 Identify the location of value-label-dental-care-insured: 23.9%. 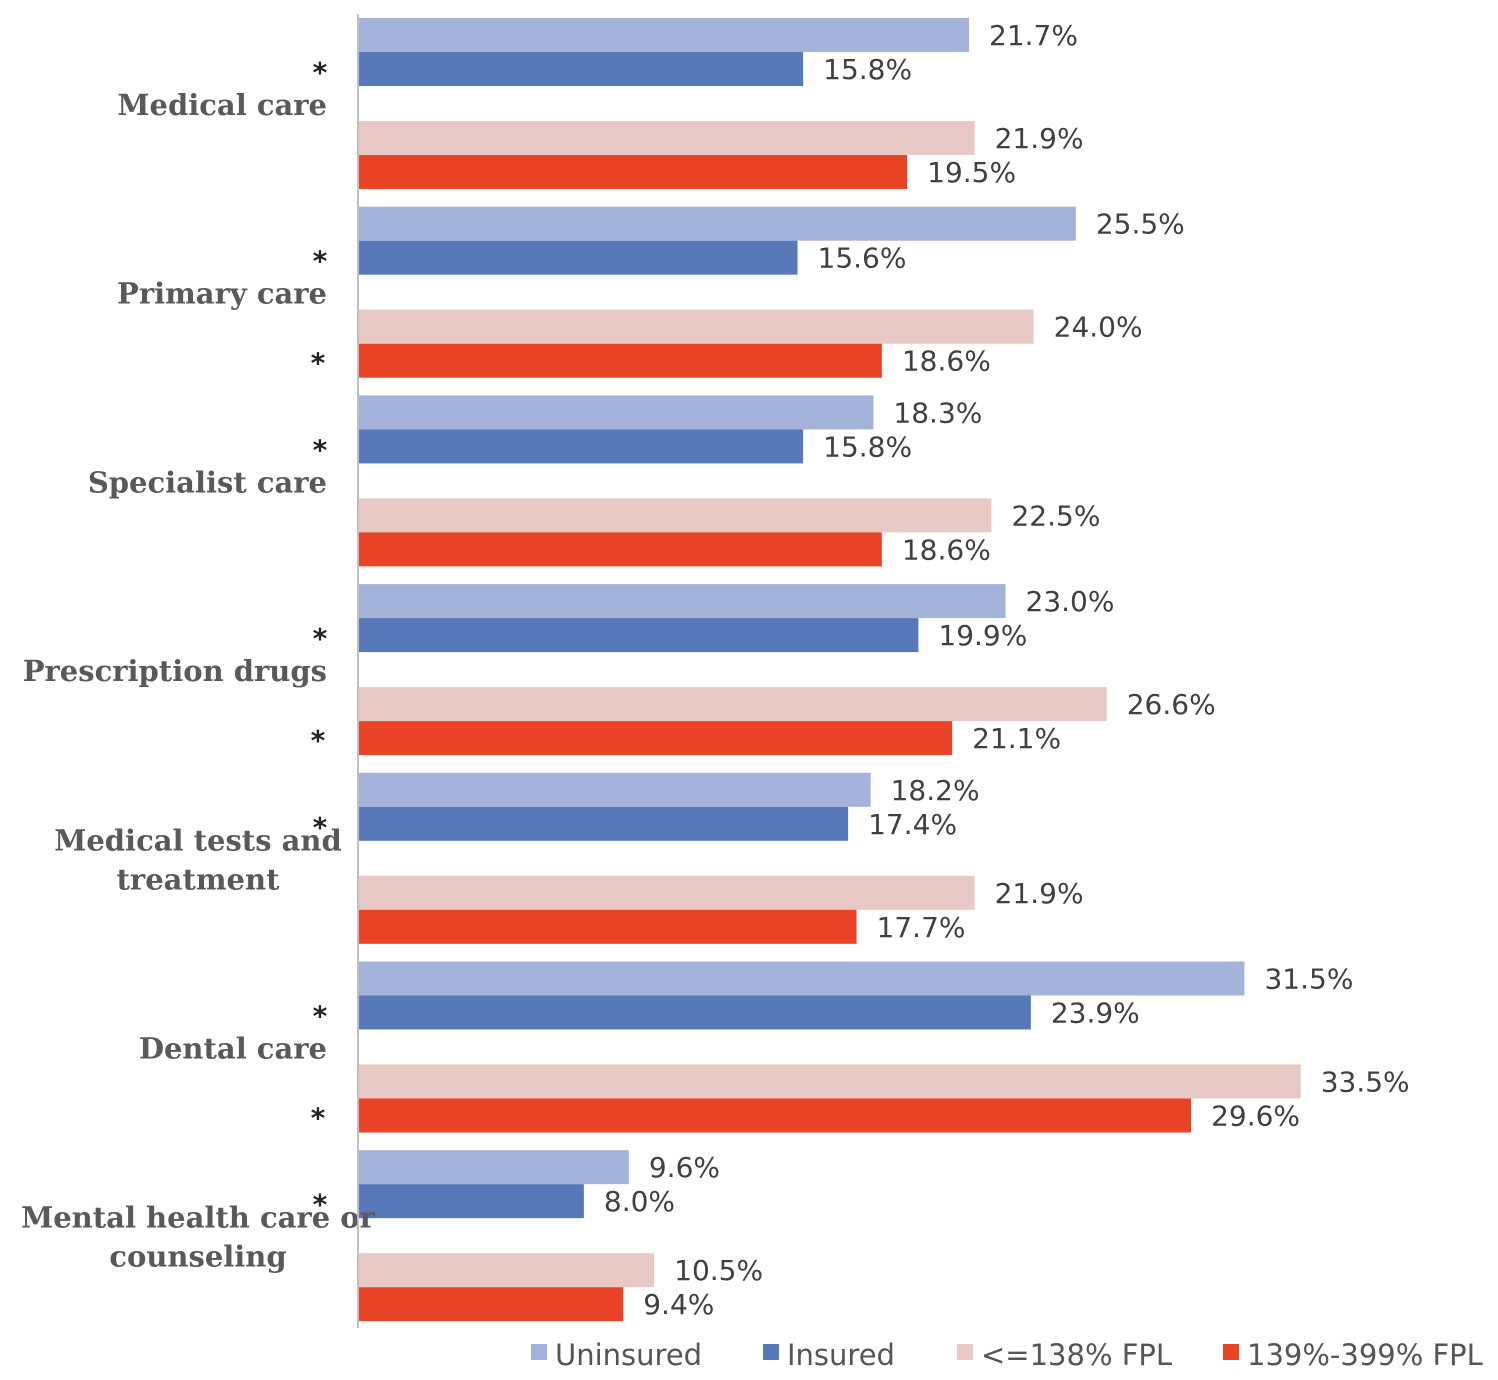
(1095, 1013).